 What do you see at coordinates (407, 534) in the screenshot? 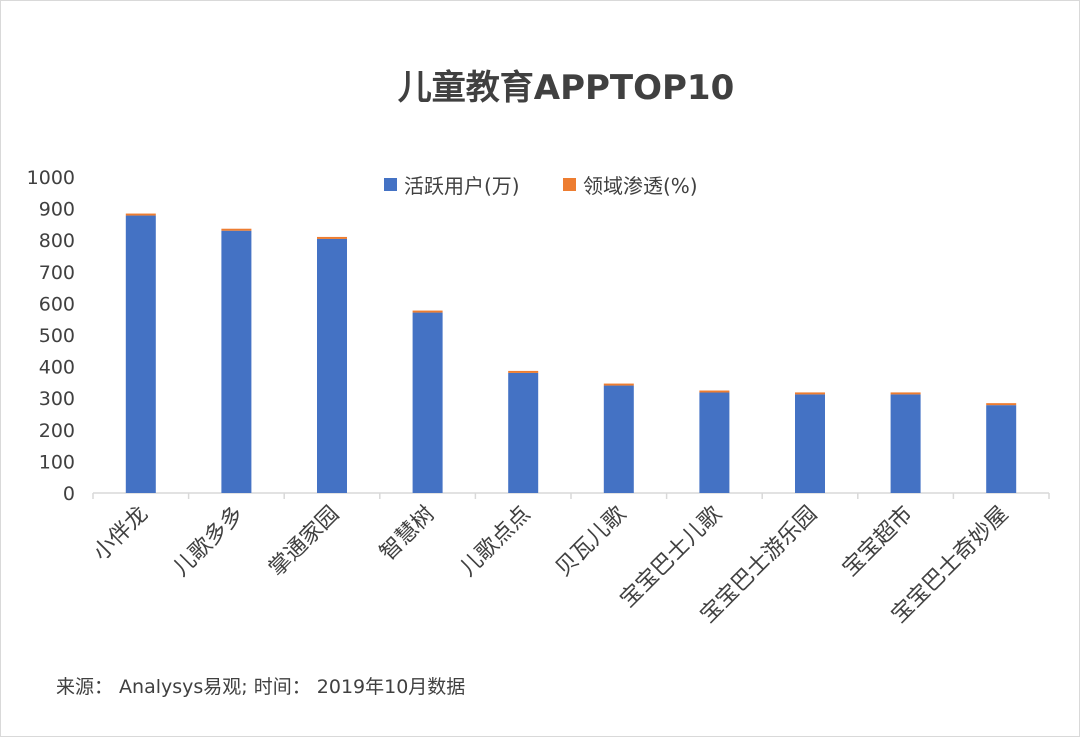
I see `category-label: 智慧树` at bounding box center [407, 534].